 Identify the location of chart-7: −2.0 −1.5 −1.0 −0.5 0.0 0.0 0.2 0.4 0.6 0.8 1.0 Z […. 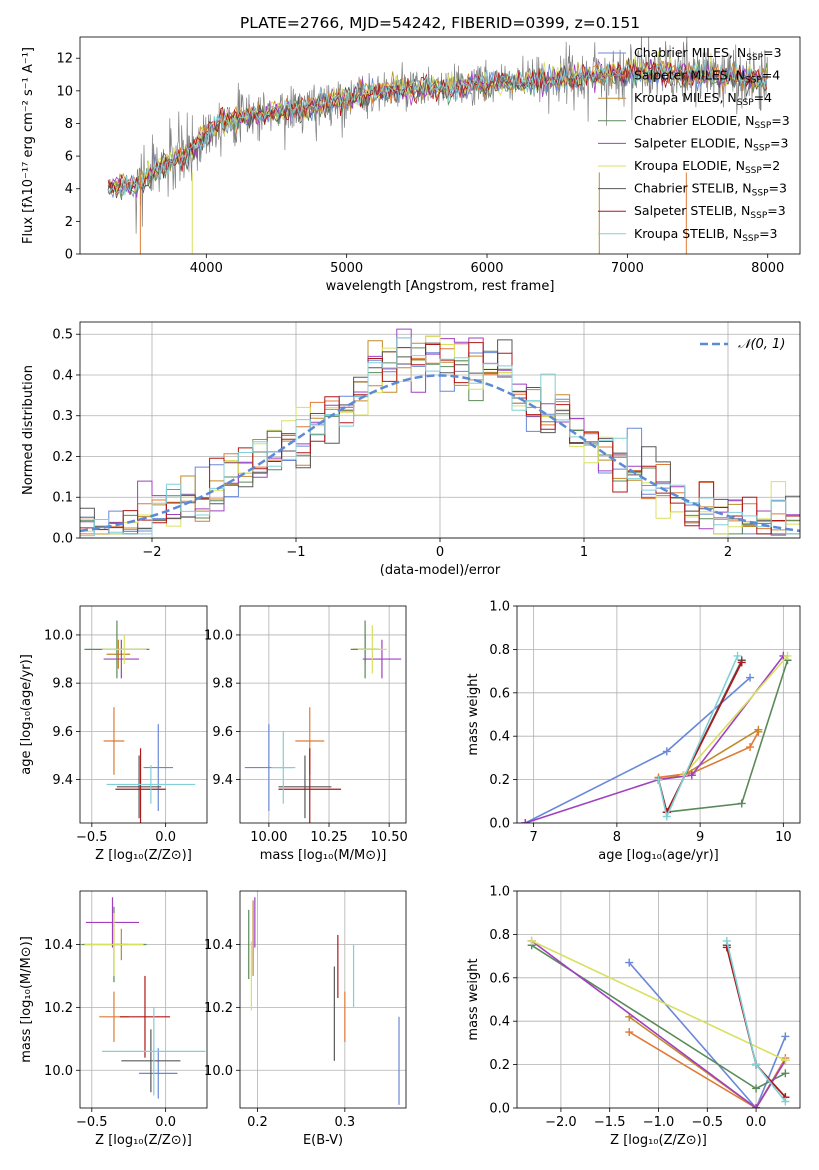
(633, 1016).